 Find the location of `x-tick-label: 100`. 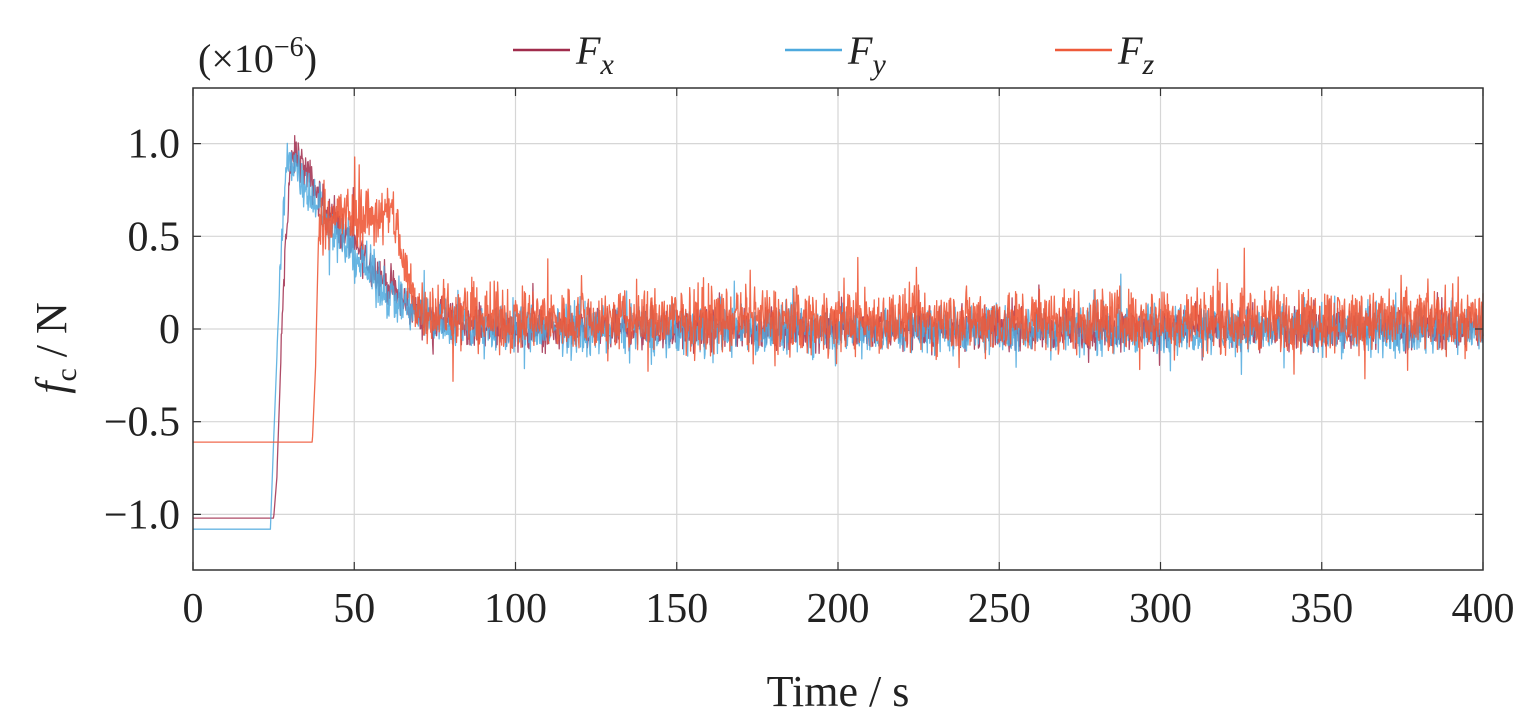

x-tick-label: 100 is located at coordinates (515, 609).